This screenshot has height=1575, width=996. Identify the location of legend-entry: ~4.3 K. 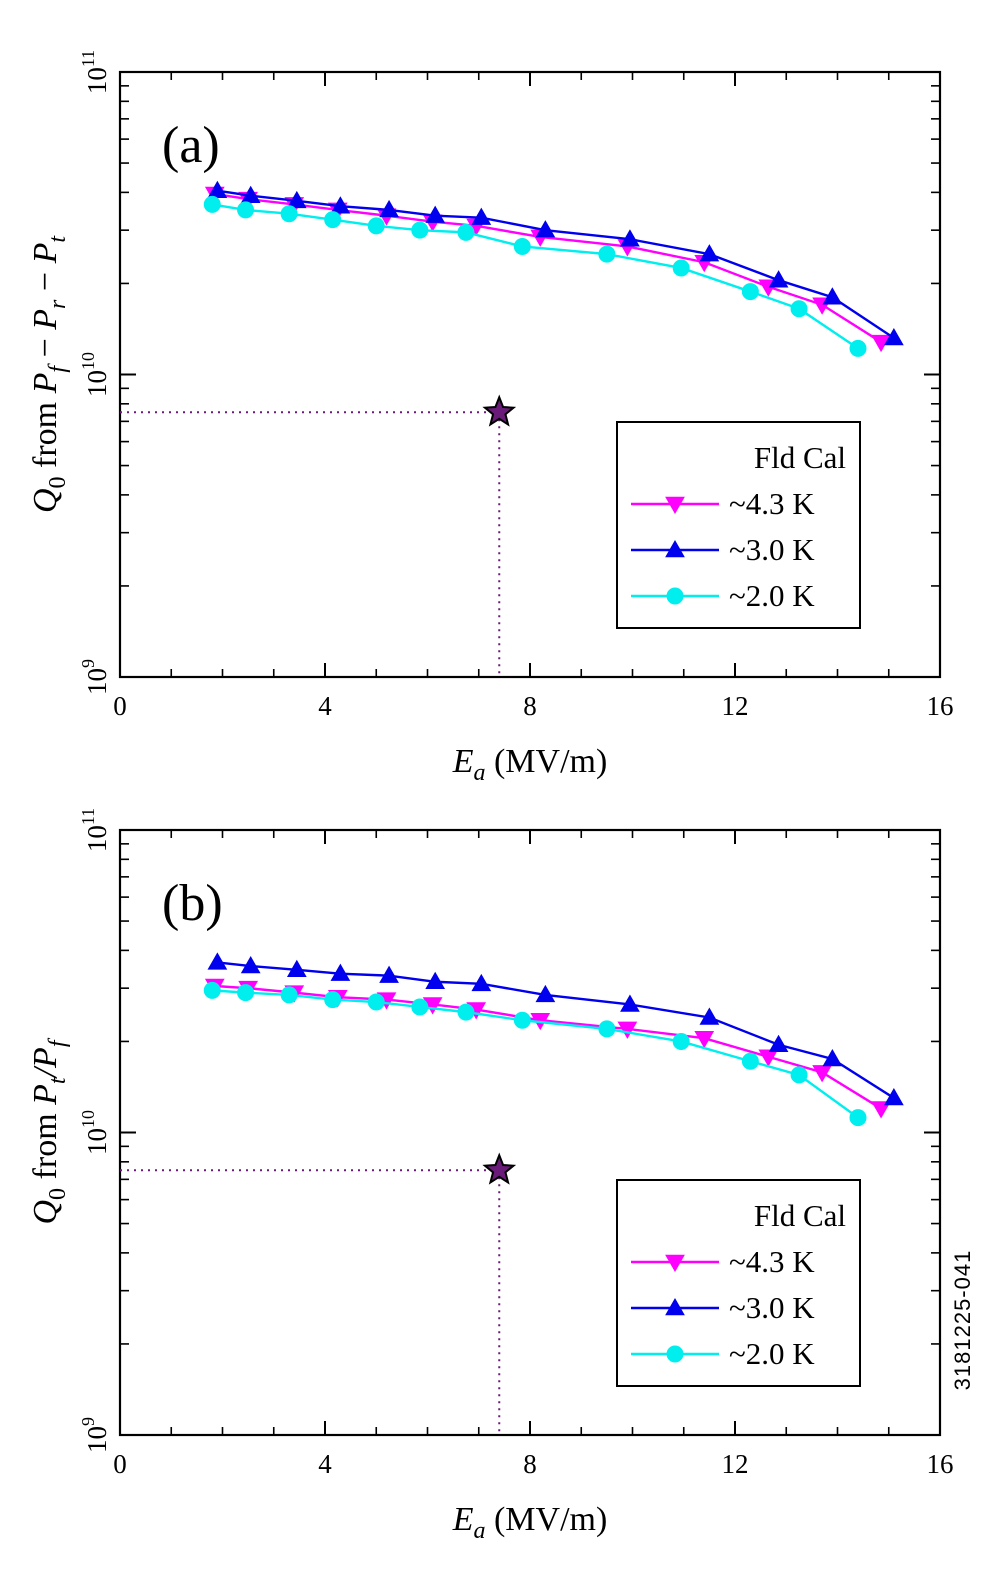
(772, 1261).